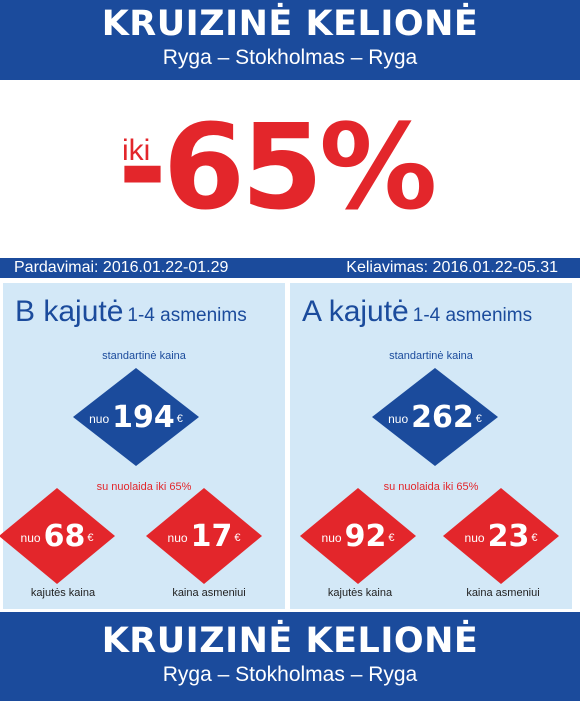  I want to click on cabin-price-diamond: nuo 92 €, so click(358, 536).